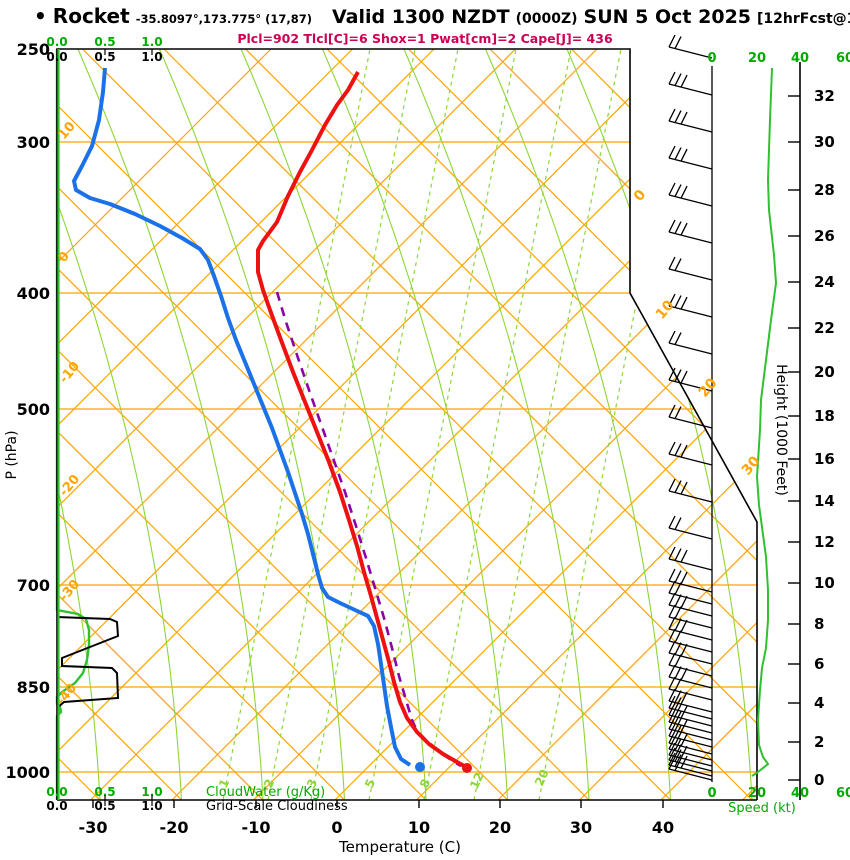  What do you see at coordinates (824, 542) in the screenshot?
I see `height-tick-label: 12` at bounding box center [824, 542].